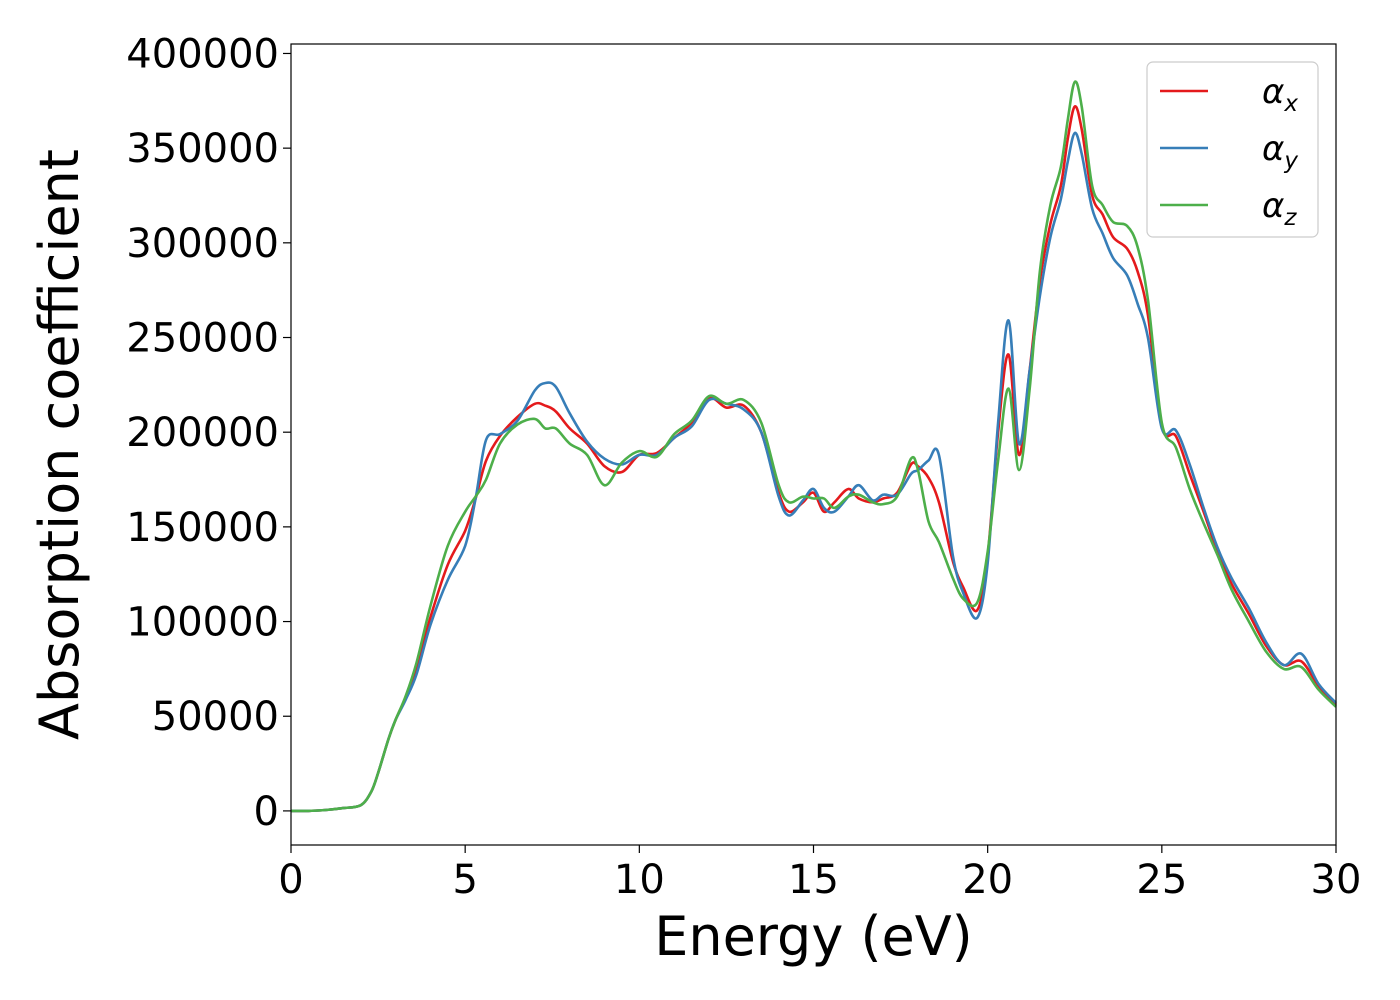  I want to click on y-tick-label: 300000, so click(202, 244).